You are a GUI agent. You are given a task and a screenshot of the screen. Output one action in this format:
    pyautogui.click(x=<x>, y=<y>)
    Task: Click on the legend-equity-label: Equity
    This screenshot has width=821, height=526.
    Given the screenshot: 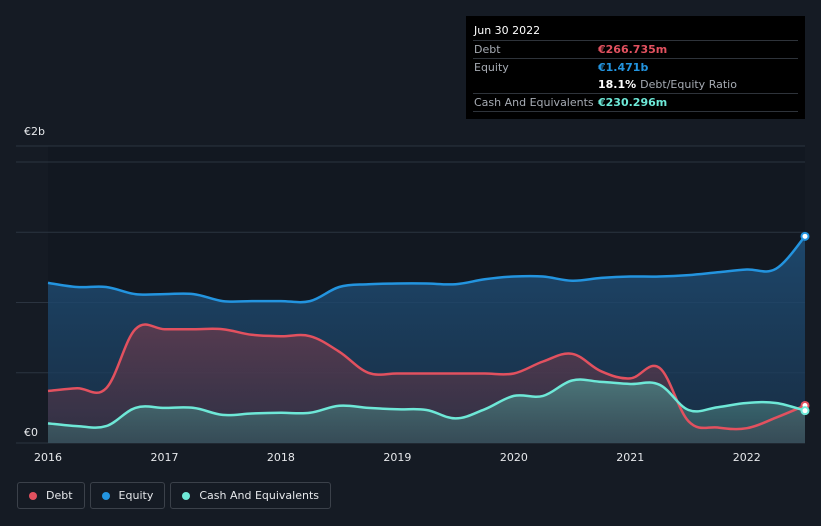 What is the action you would take?
    pyautogui.click(x=136, y=495)
    